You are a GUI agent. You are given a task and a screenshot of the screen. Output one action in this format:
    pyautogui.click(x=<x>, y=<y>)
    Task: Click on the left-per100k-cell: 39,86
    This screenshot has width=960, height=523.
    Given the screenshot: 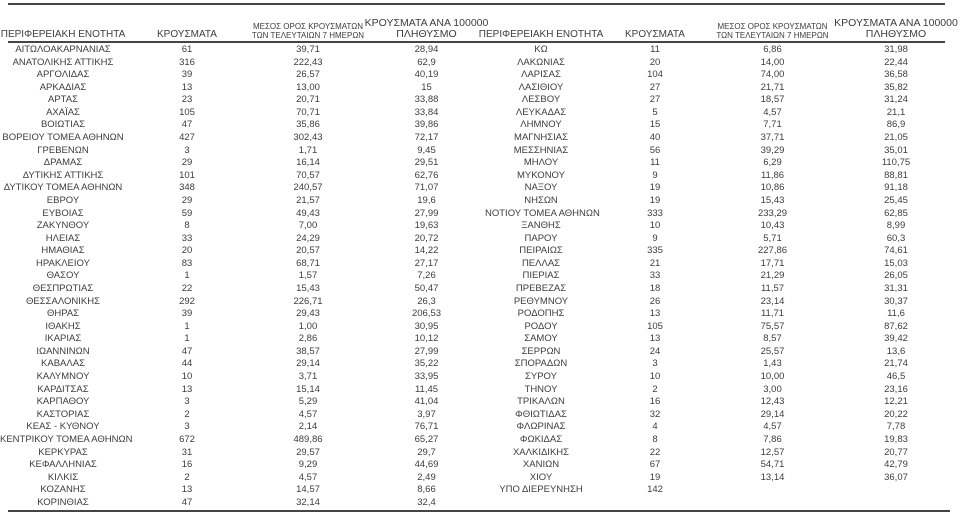 What is the action you would take?
    pyautogui.click(x=426, y=125)
    